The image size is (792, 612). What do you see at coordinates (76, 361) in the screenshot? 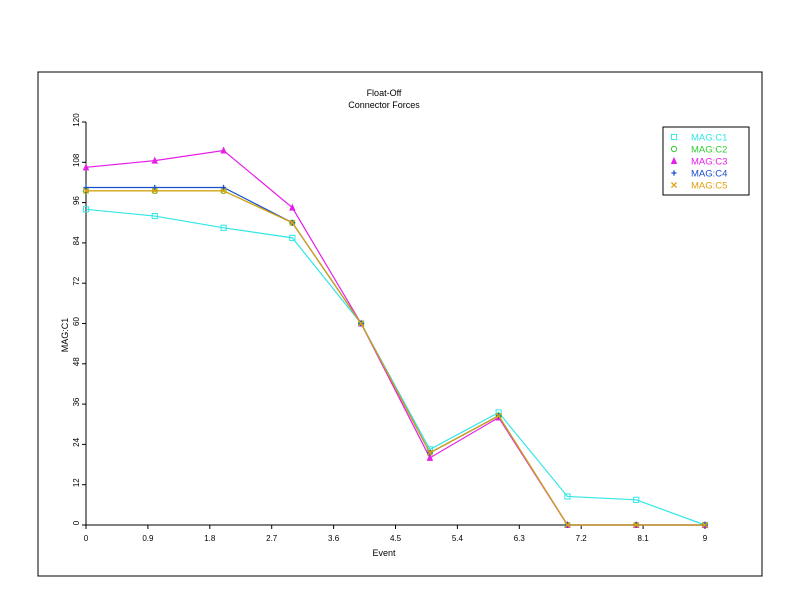
I see `y-tick-label: 48` at bounding box center [76, 361].